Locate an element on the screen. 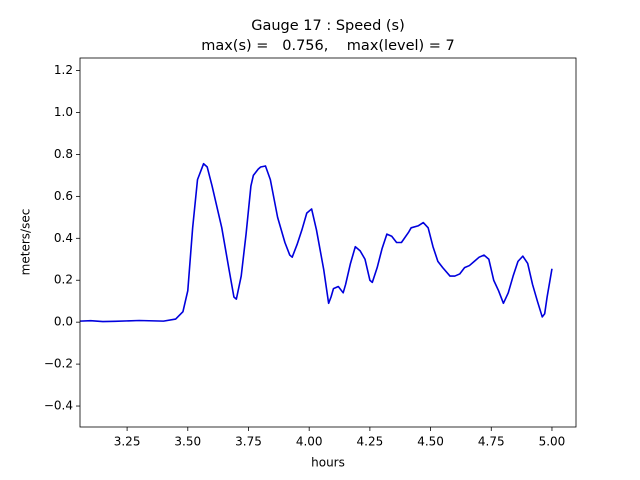 This screenshot has width=640, height=480. x-tick-label: 4.25 is located at coordinates (370, 442).